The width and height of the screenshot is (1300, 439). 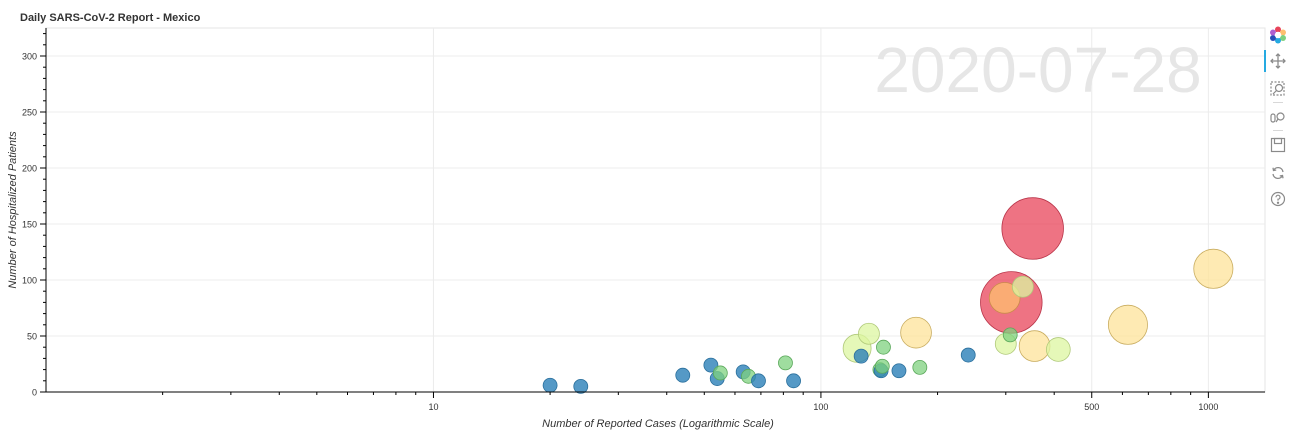 I want to click on y-tick-label: 300, so click(x=29, y=57).